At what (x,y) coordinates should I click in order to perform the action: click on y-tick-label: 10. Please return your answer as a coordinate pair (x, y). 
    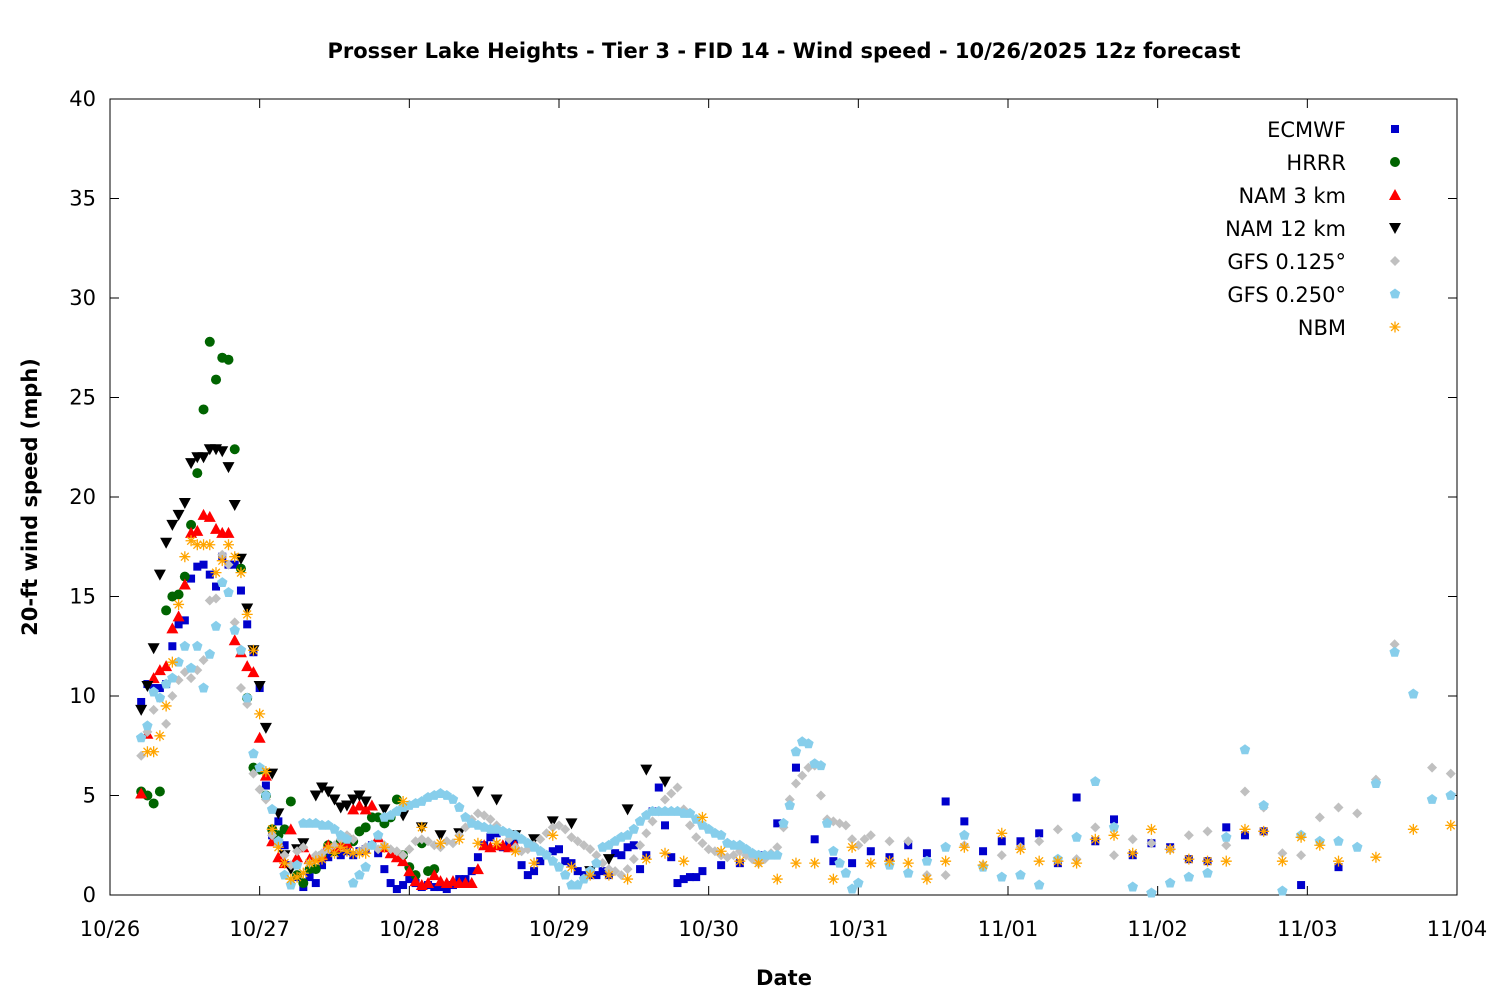
    Looking at the image, I should click on (82, 696).